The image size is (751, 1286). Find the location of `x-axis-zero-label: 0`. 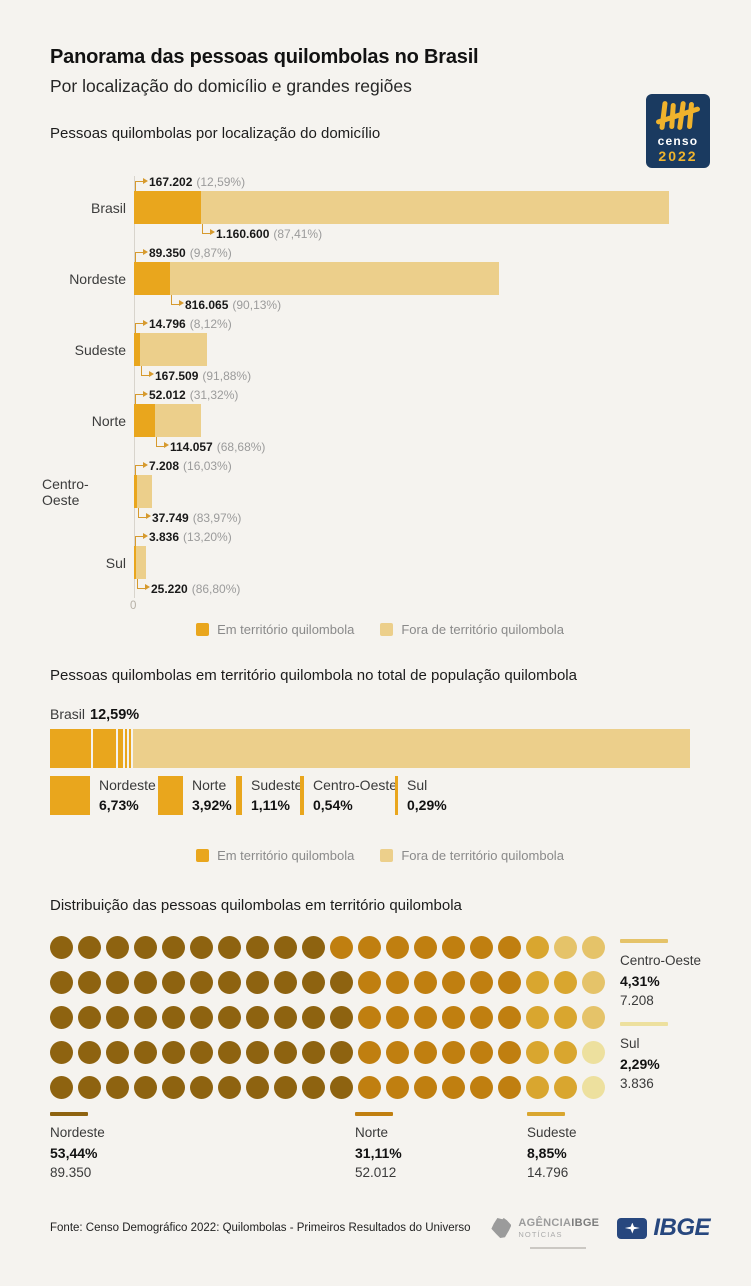

x-axis-zero-label: 0 is located at coordinates (133, 606).